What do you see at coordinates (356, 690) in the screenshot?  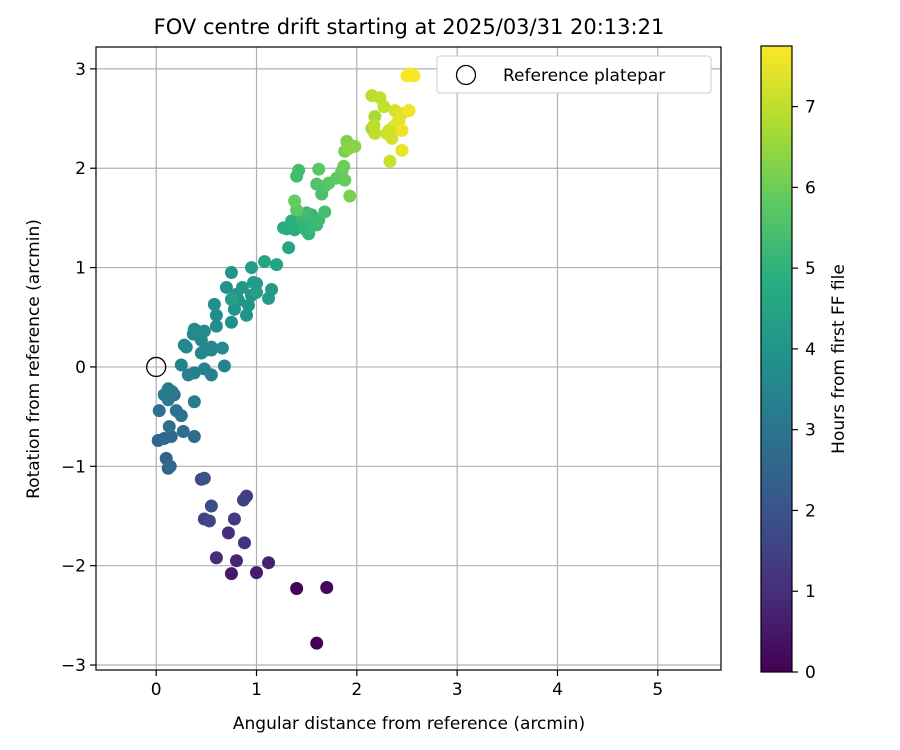 I see `x-tick-label: 2` at bounding box center [356, 690].